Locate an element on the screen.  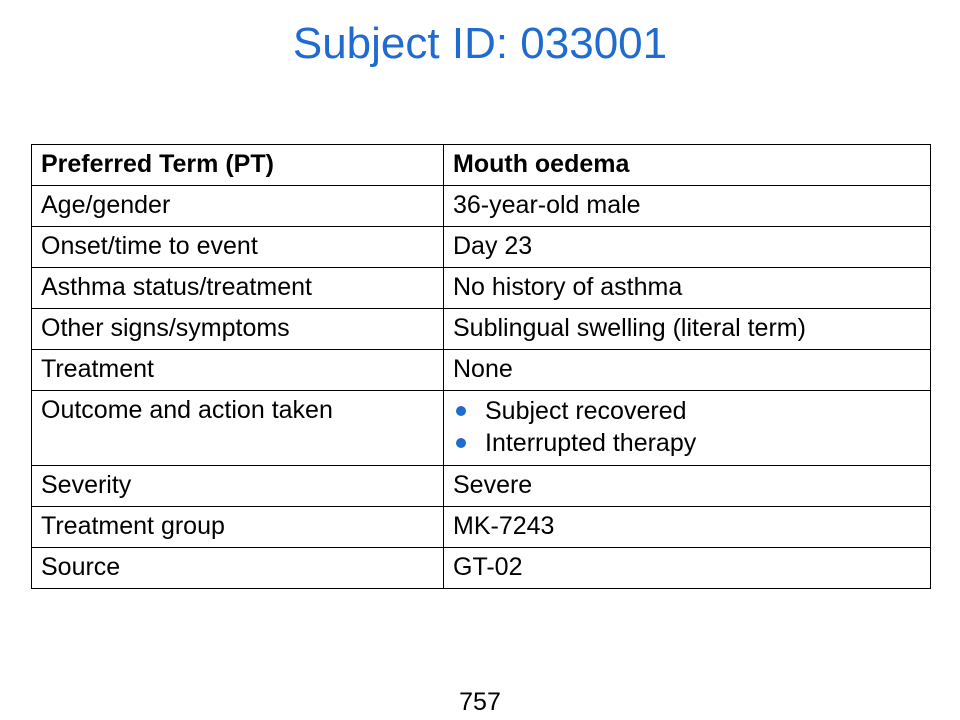
row-label-cell: Asthma status/treatment is located at coordinates (237, 288).